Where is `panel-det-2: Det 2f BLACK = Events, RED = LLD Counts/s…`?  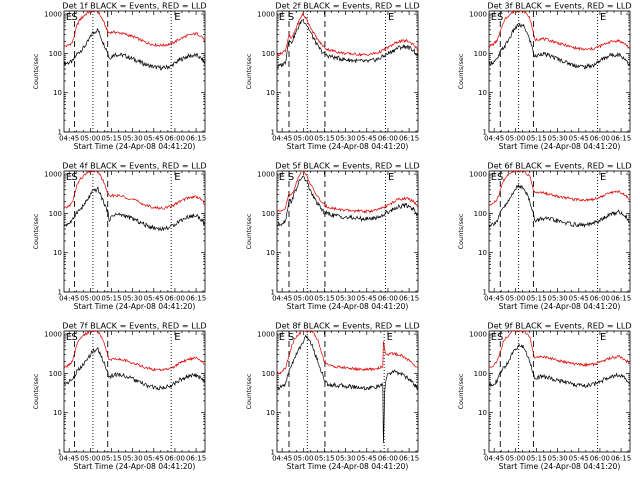 panel-det-2: Det 2f BLACK = Events, RED = LLD Counts/s… is located at coordinates (332, 76).